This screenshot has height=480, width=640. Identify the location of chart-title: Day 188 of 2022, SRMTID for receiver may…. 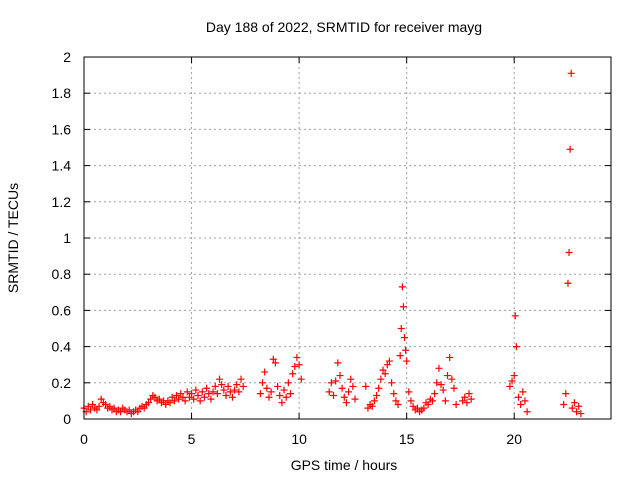
(344, 27).